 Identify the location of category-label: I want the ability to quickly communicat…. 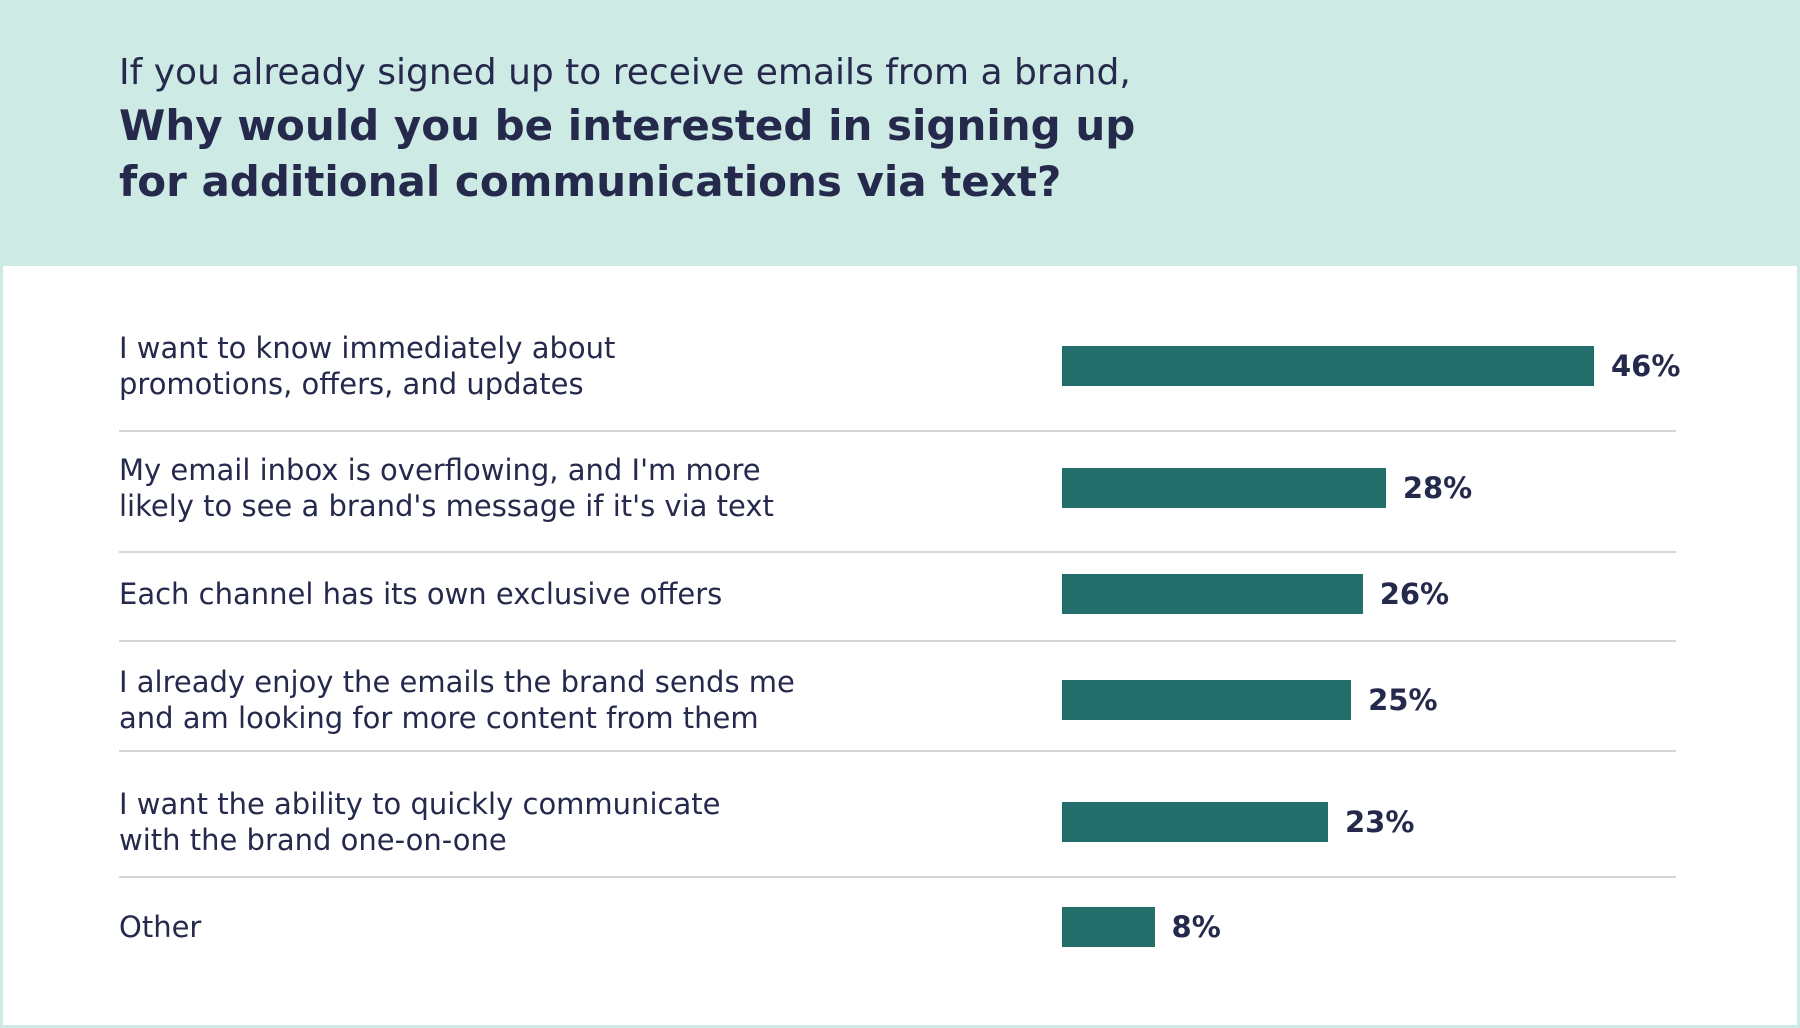
(420, 822).